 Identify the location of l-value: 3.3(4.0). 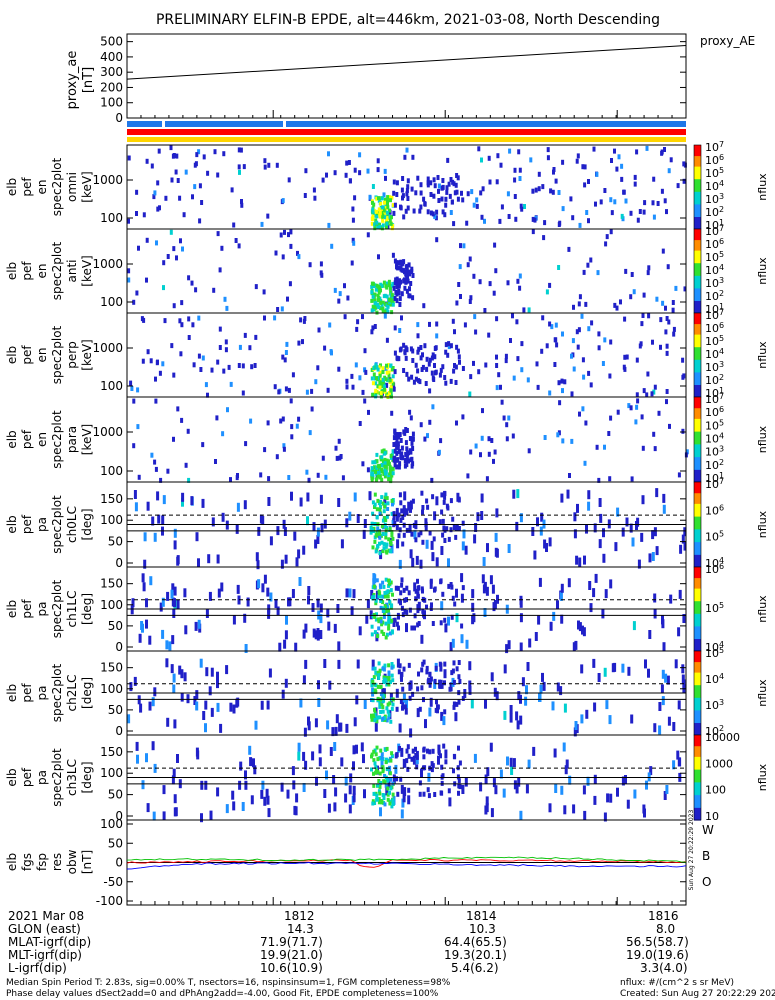
(664, 968).